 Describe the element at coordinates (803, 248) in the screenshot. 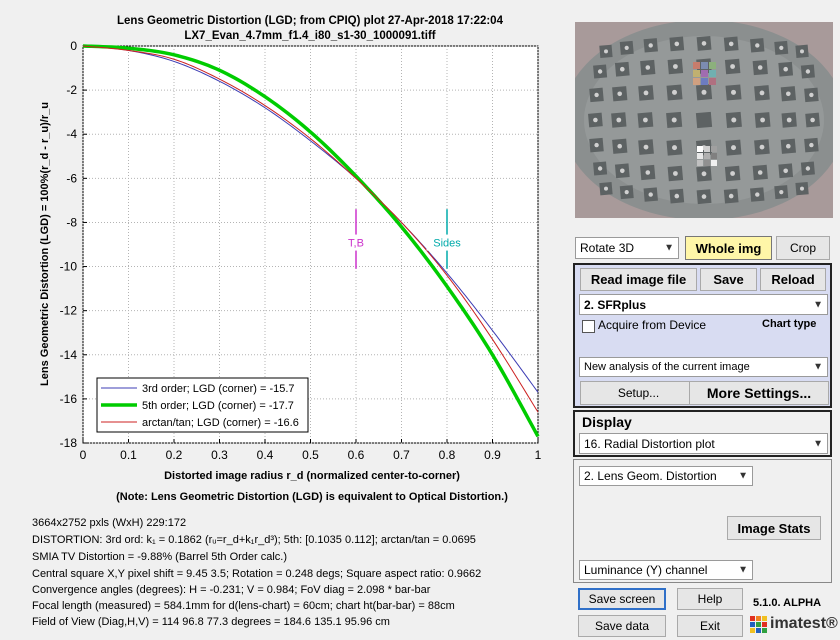

I see `crop-button: Crop` at that location.